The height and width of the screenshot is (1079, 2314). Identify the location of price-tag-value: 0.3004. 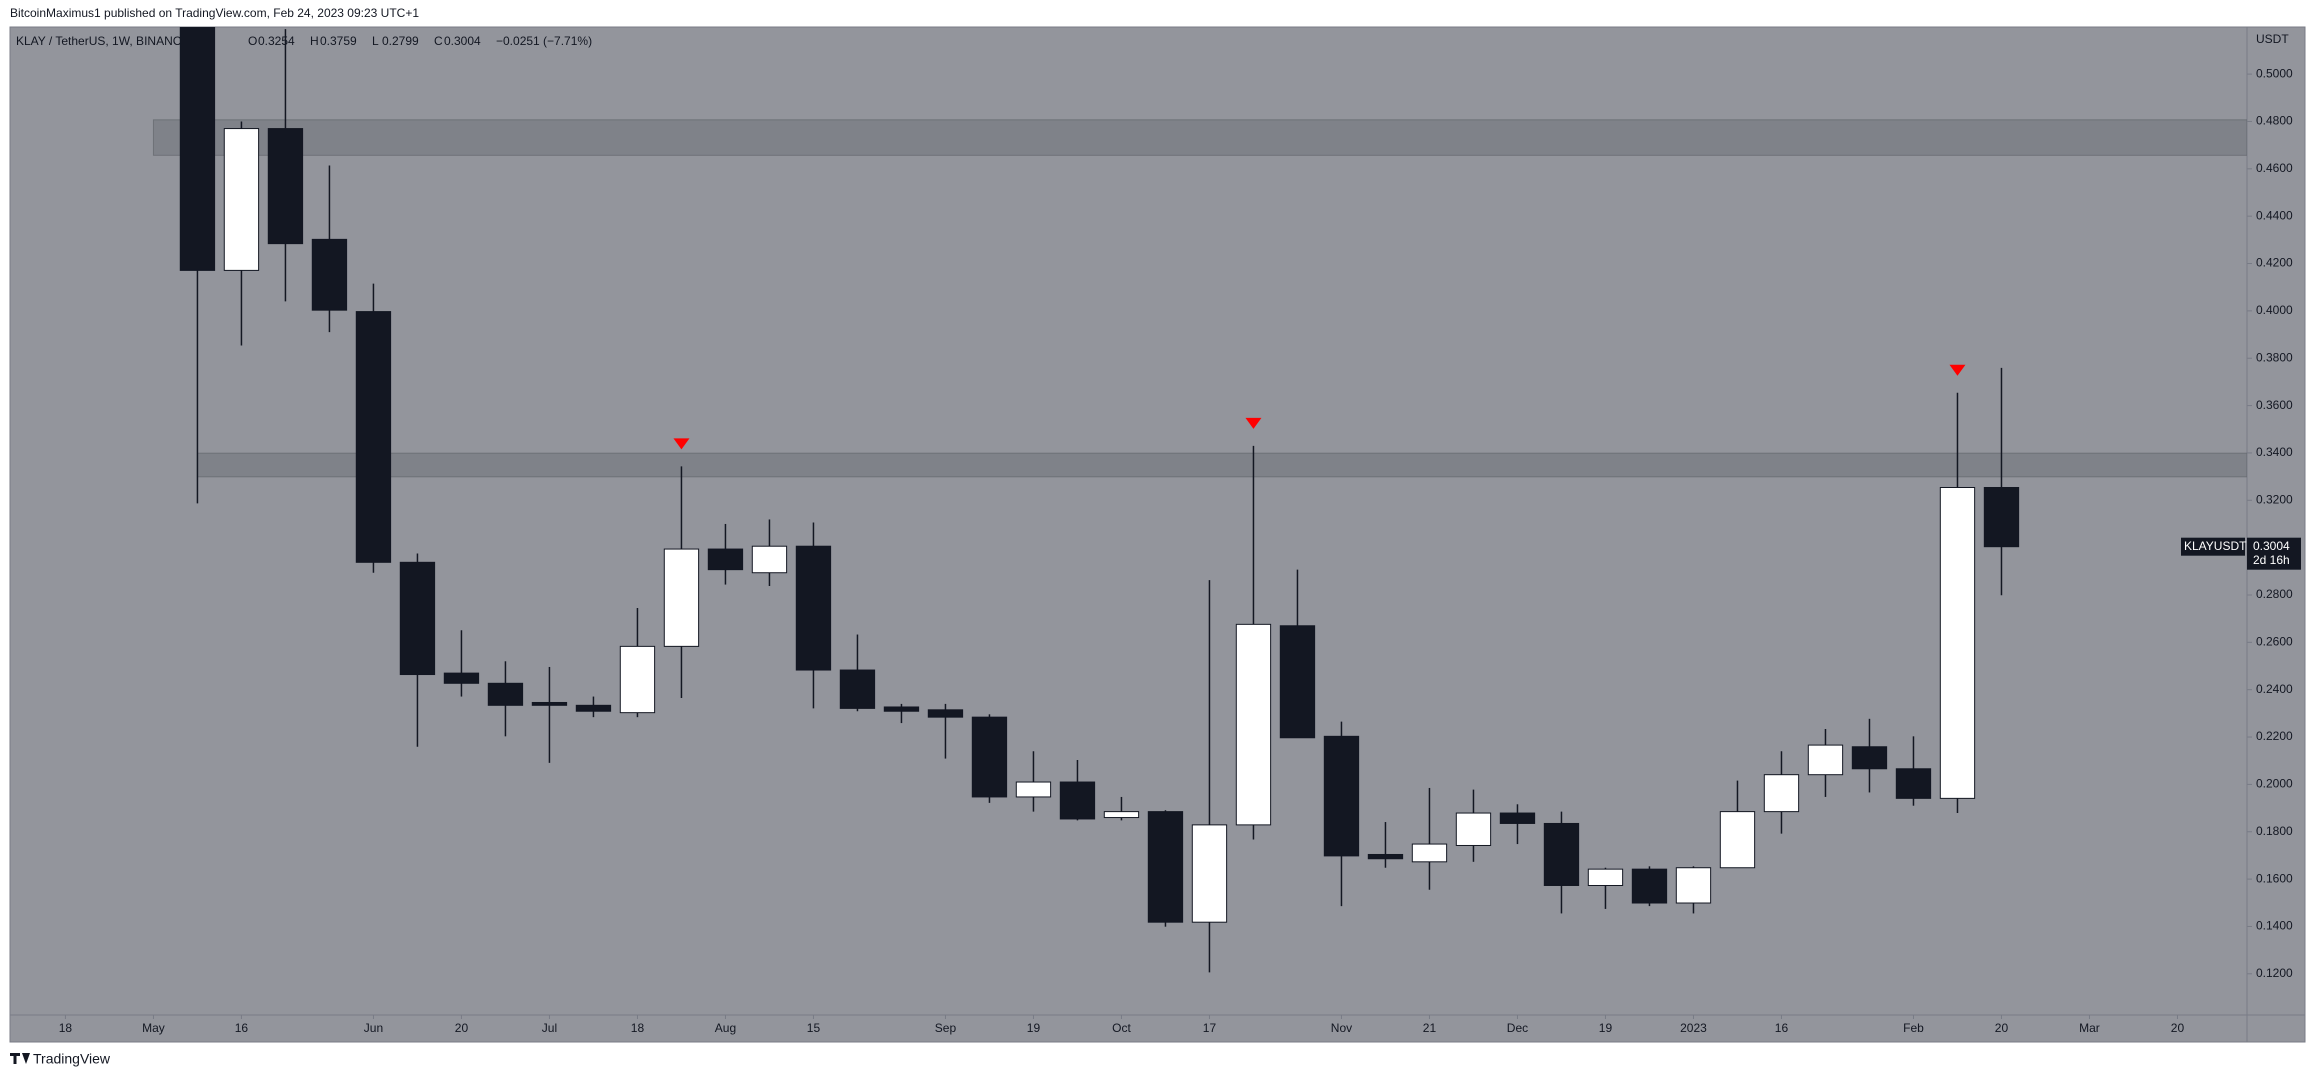
(2271, 546).